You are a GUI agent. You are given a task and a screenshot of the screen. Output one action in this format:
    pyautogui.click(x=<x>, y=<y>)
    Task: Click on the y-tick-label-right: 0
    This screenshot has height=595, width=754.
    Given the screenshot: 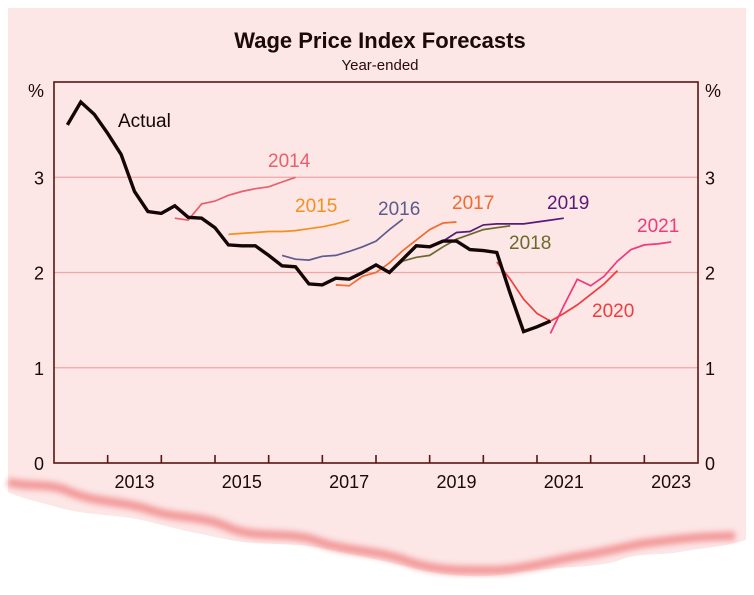 What is the action you would take?
    pyautogui.click(x=710, y=464)
    